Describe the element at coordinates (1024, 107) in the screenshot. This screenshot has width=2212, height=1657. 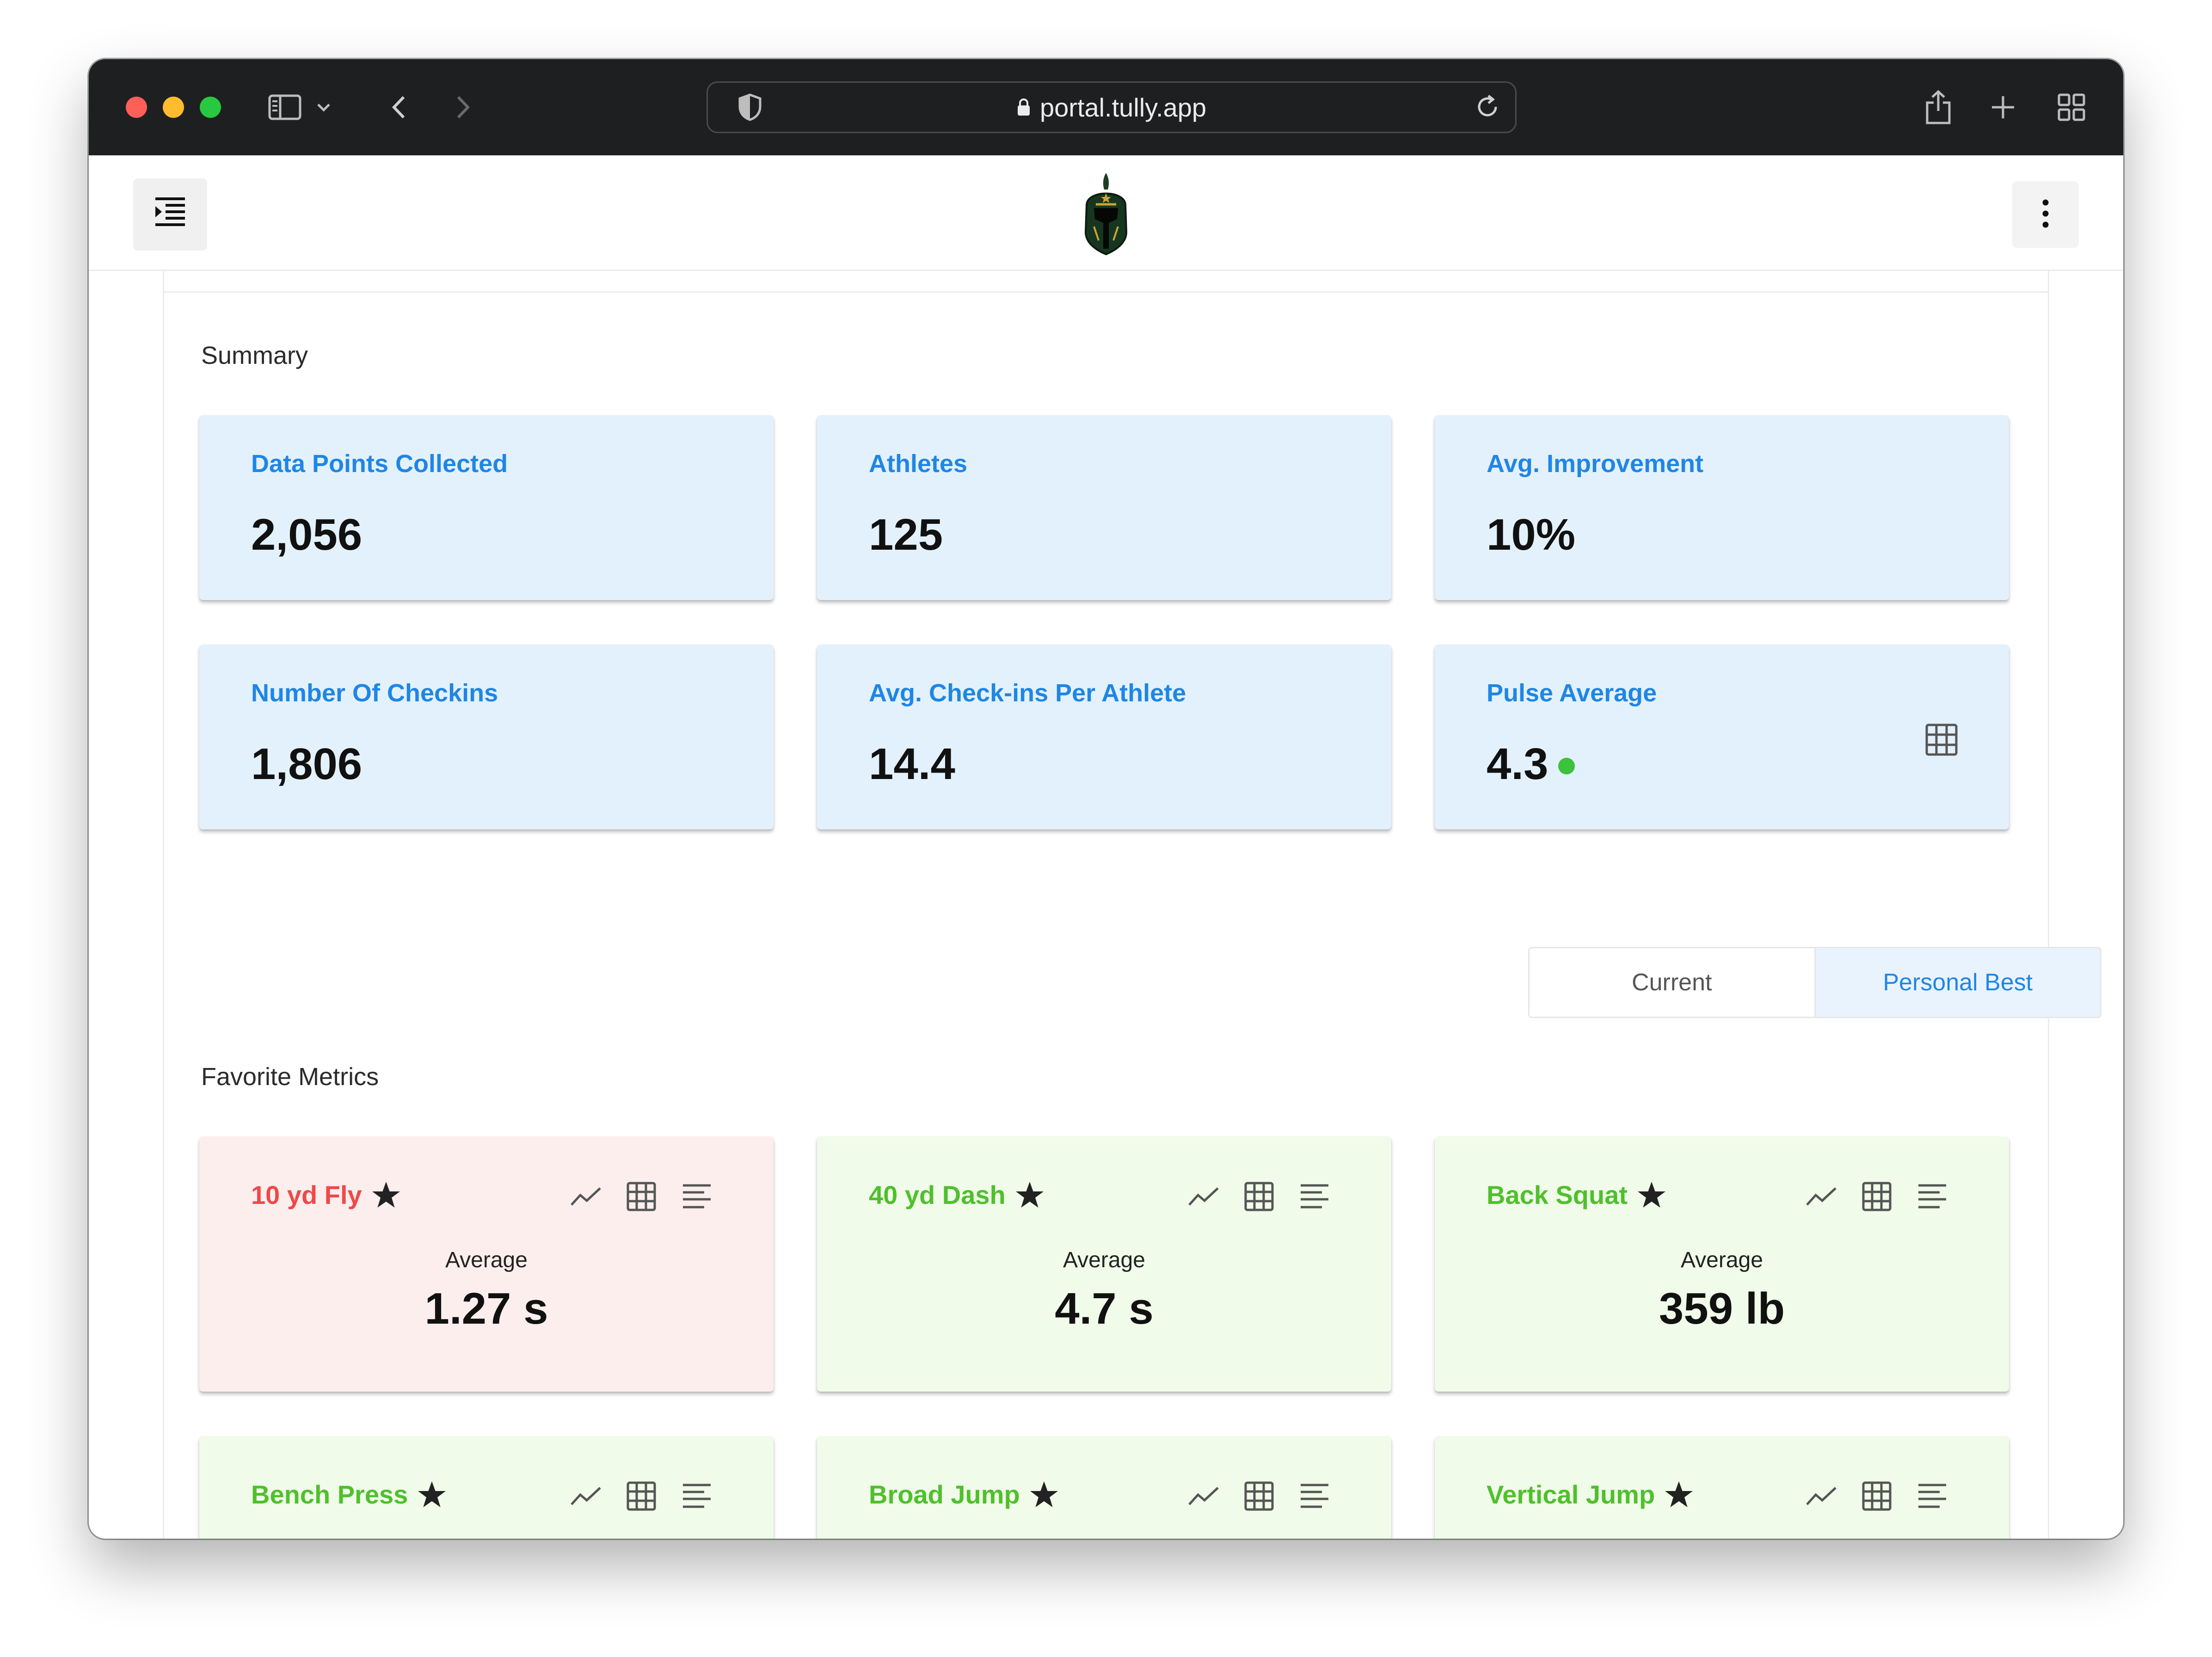
I see `lock-icon` at that location.